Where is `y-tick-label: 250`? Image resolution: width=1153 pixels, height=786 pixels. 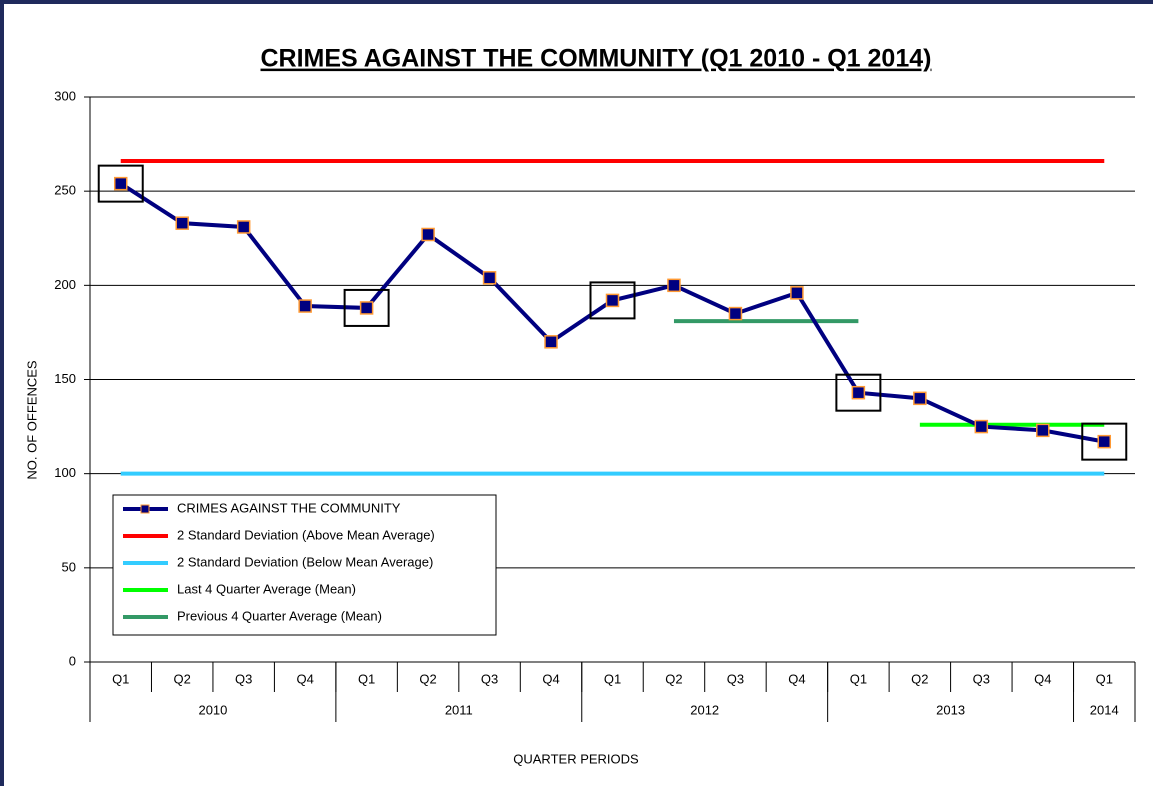
y-tick-label: 250 is located at coordinates (65, 190).